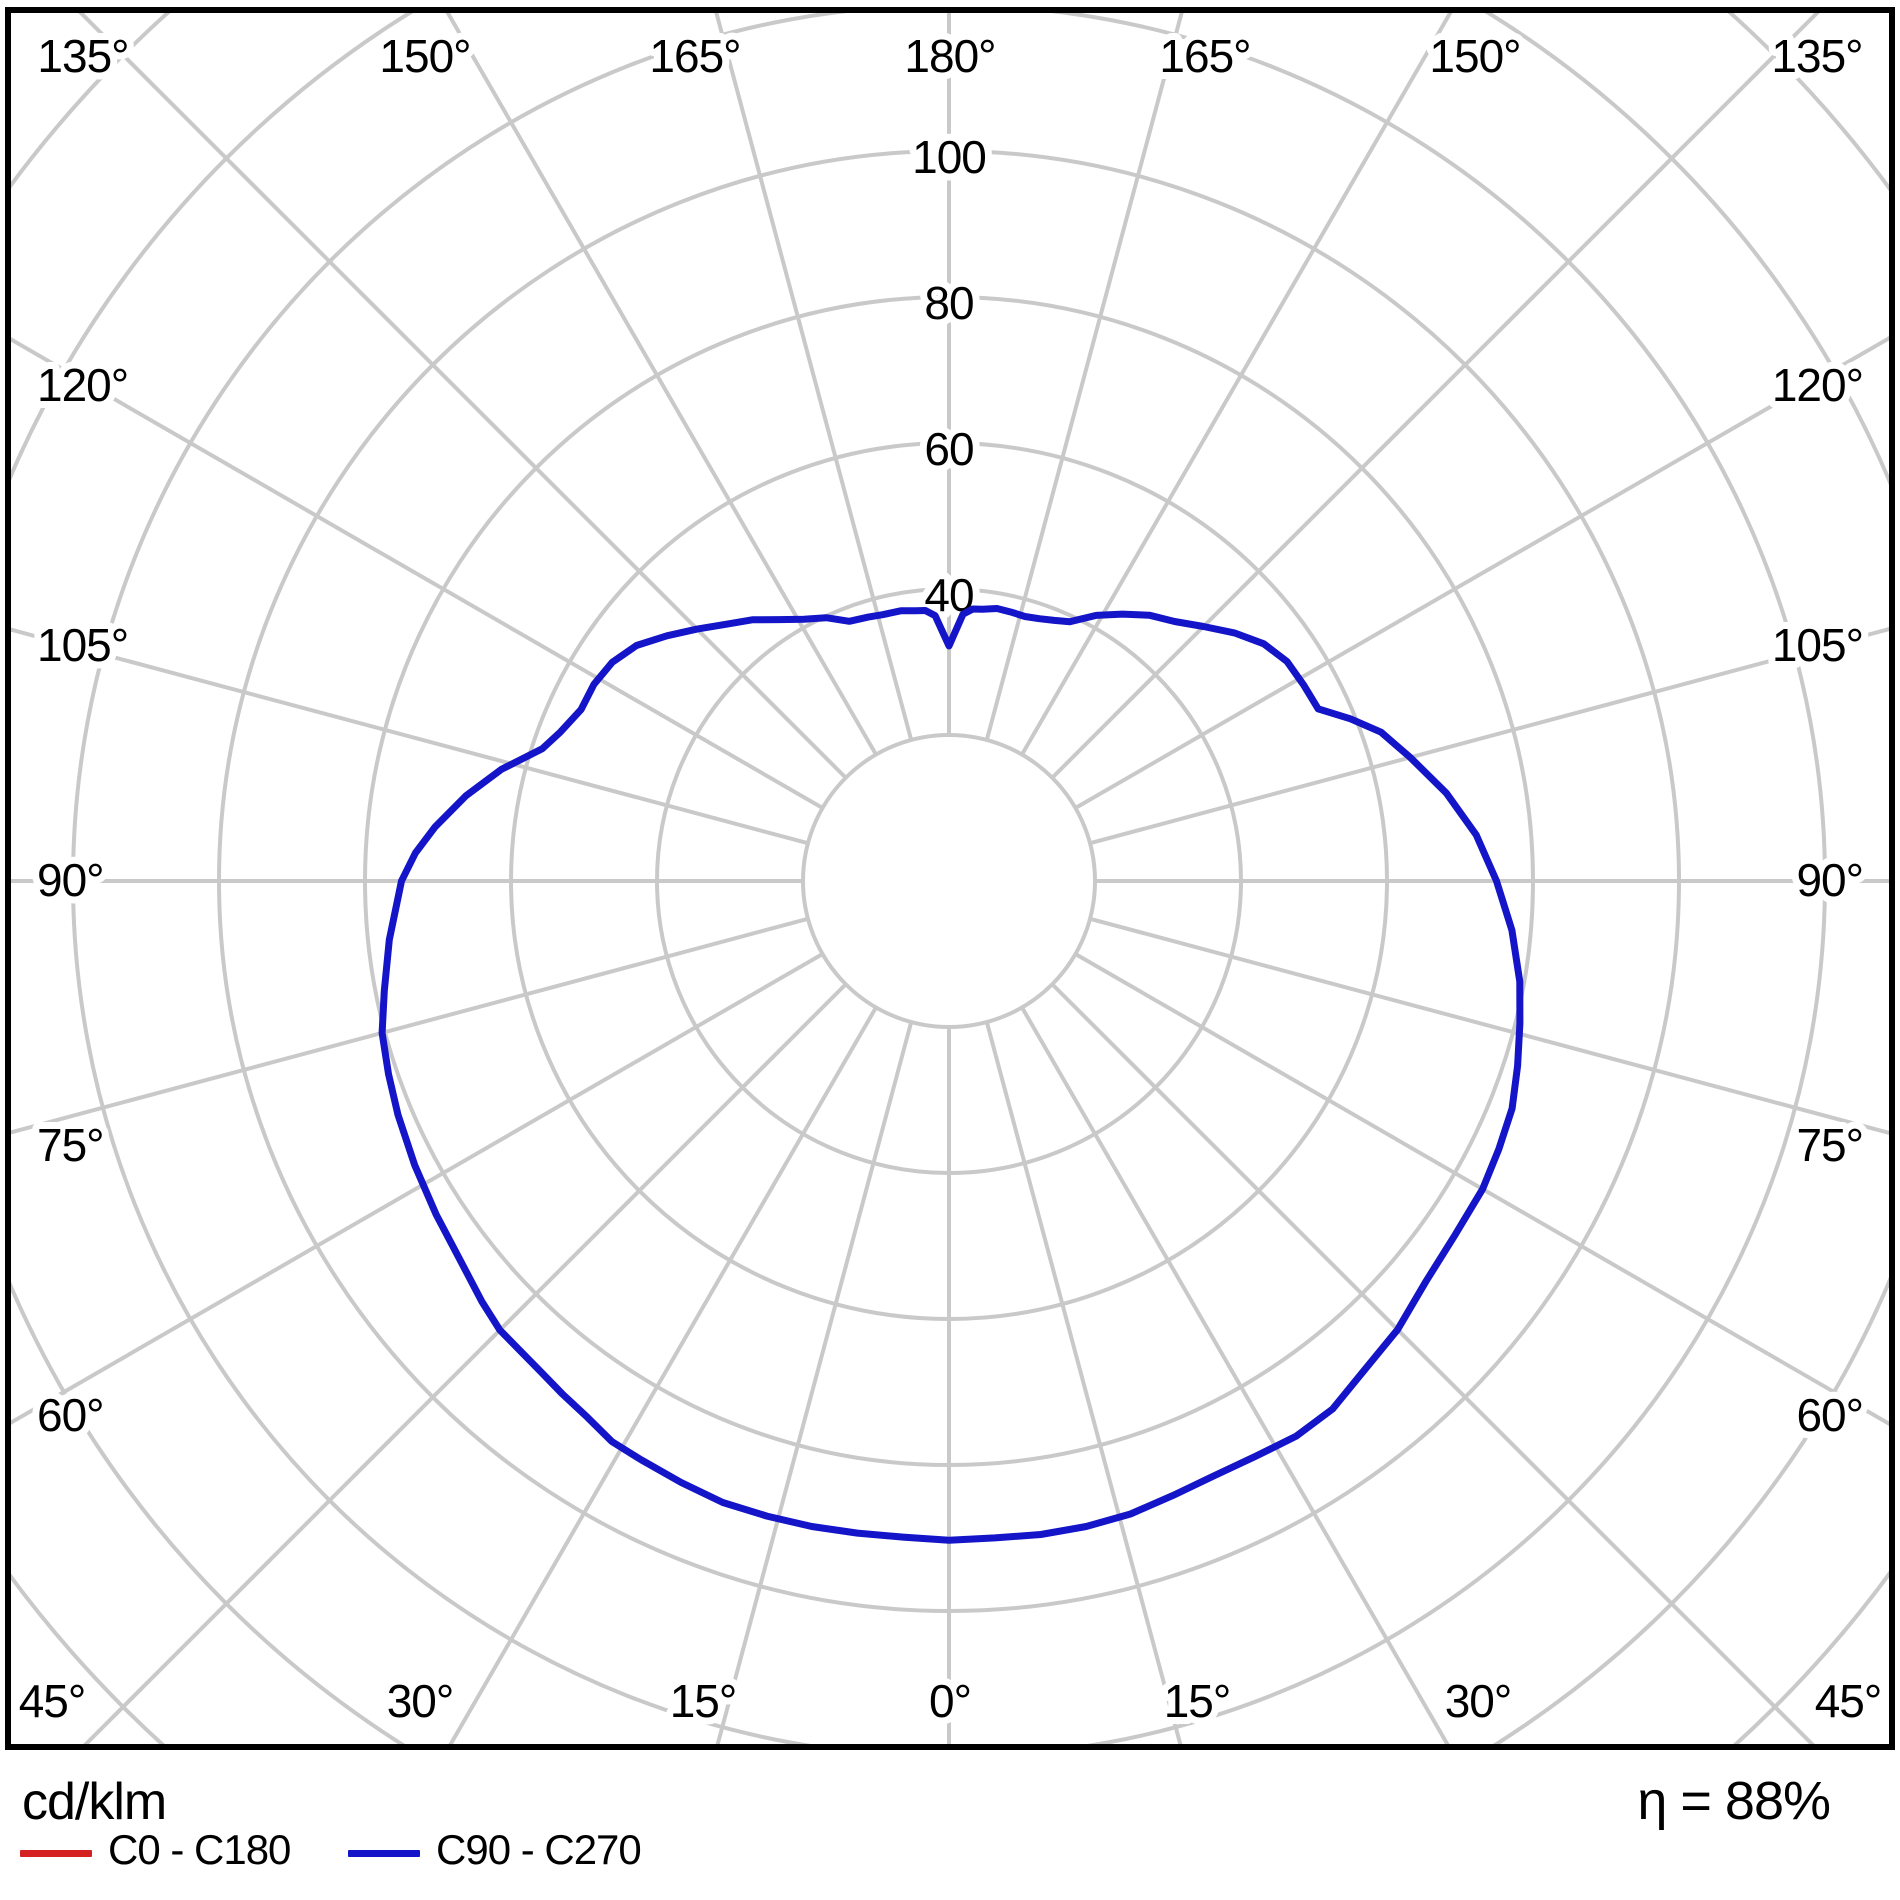  Describe the element at coordinates (384, 1853) in the screenshot. I see `legend-line-c90-c270-swatch` at that location.